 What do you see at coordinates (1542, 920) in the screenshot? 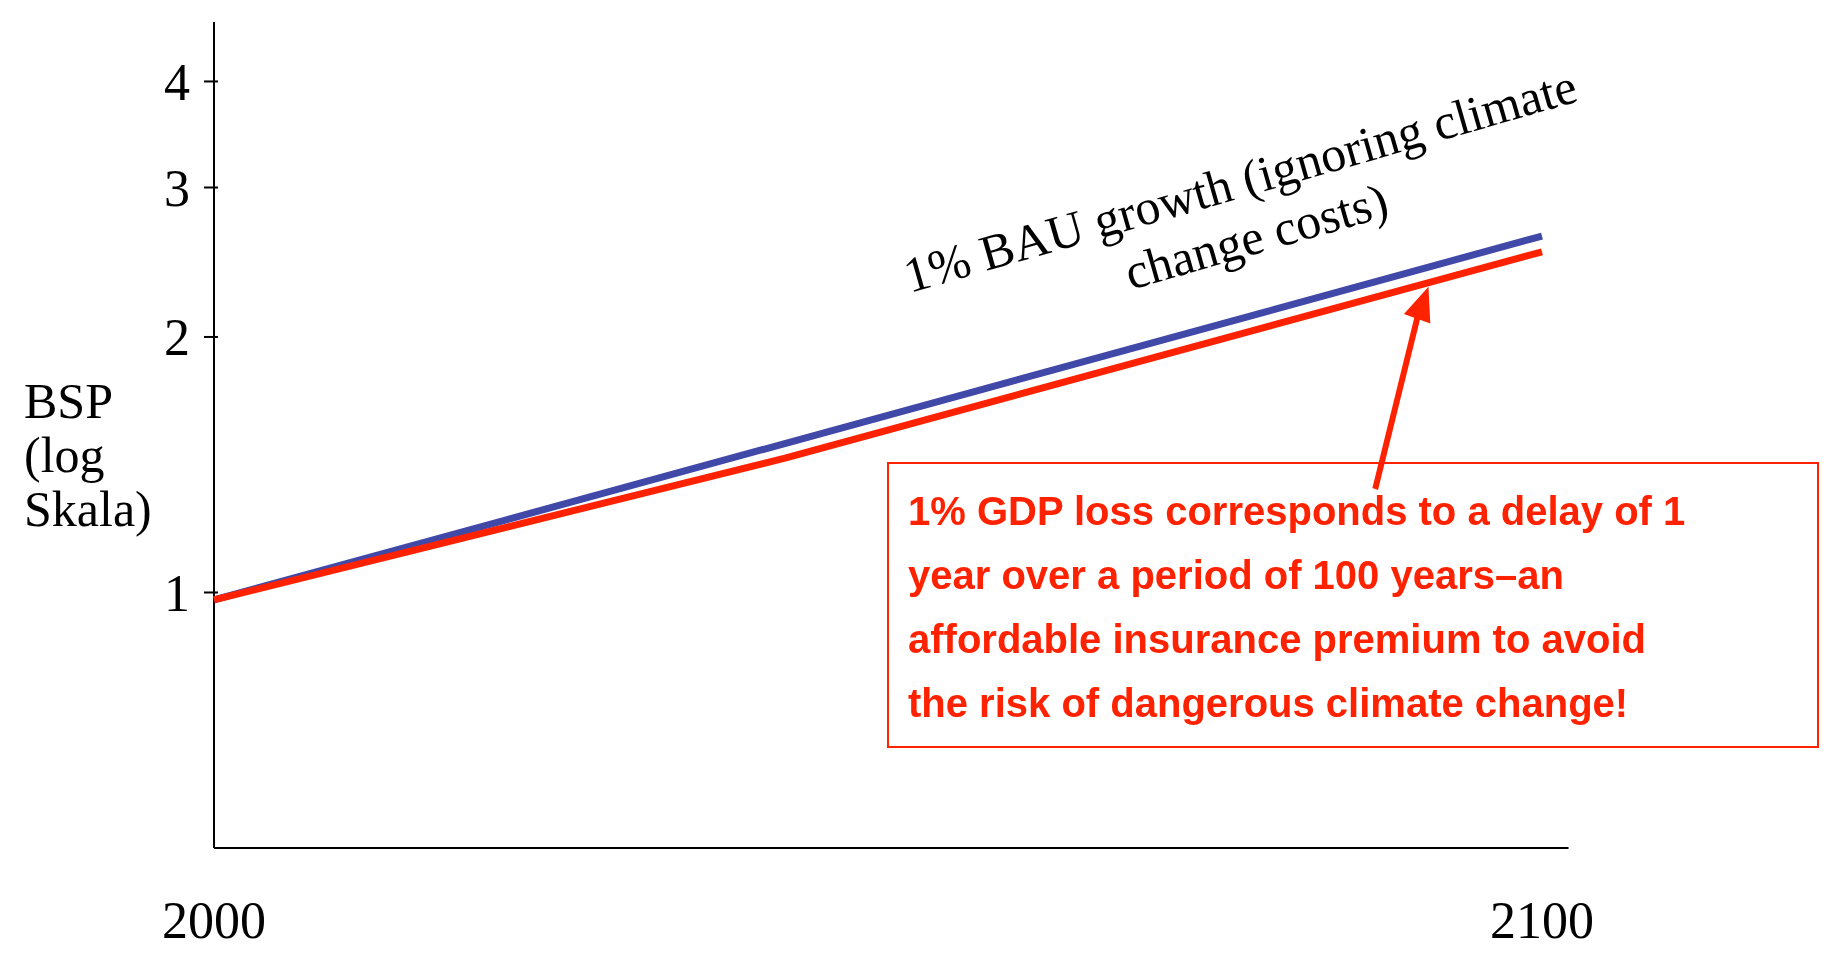
I see `x-tick-label: 2100` at bounding box center [1542, 920].